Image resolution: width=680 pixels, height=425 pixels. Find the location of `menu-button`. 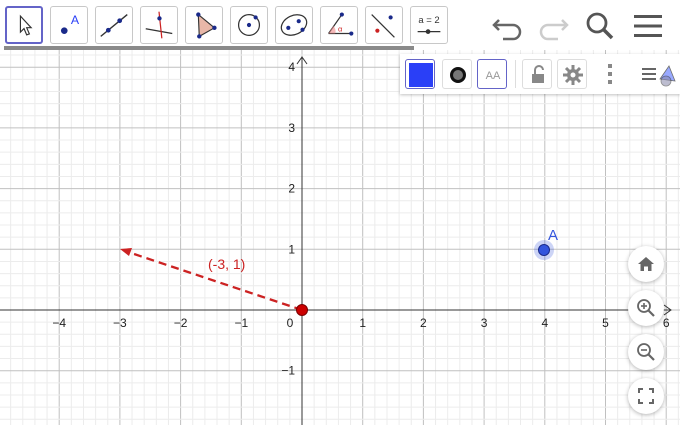

menu-button is located at coordinates (648, 26).